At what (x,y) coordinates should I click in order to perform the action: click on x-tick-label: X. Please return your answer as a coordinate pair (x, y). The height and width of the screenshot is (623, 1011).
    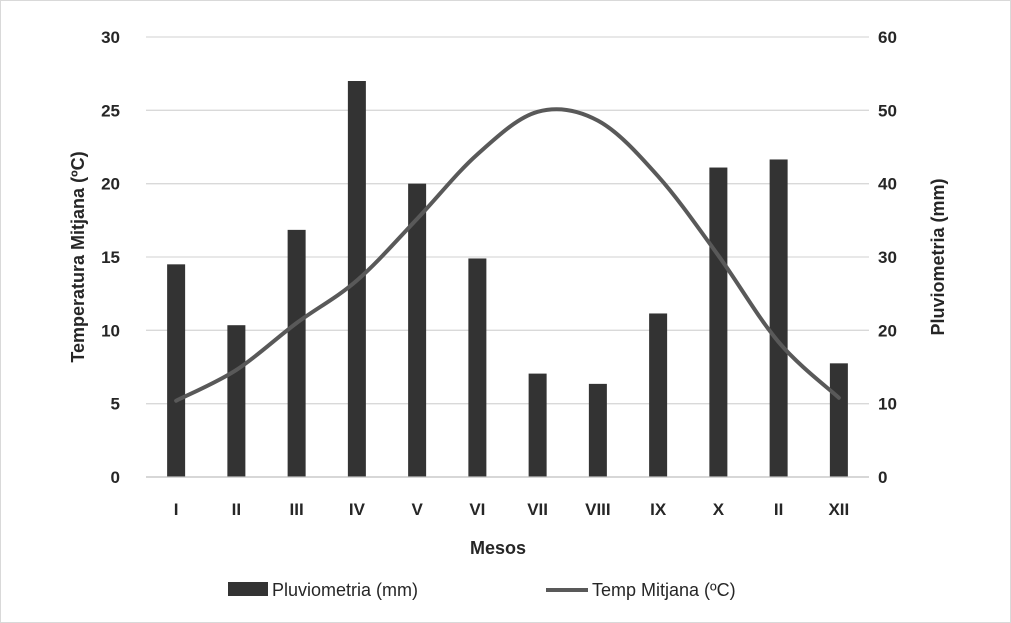
    Looking at the image, I should click on (719, 509).